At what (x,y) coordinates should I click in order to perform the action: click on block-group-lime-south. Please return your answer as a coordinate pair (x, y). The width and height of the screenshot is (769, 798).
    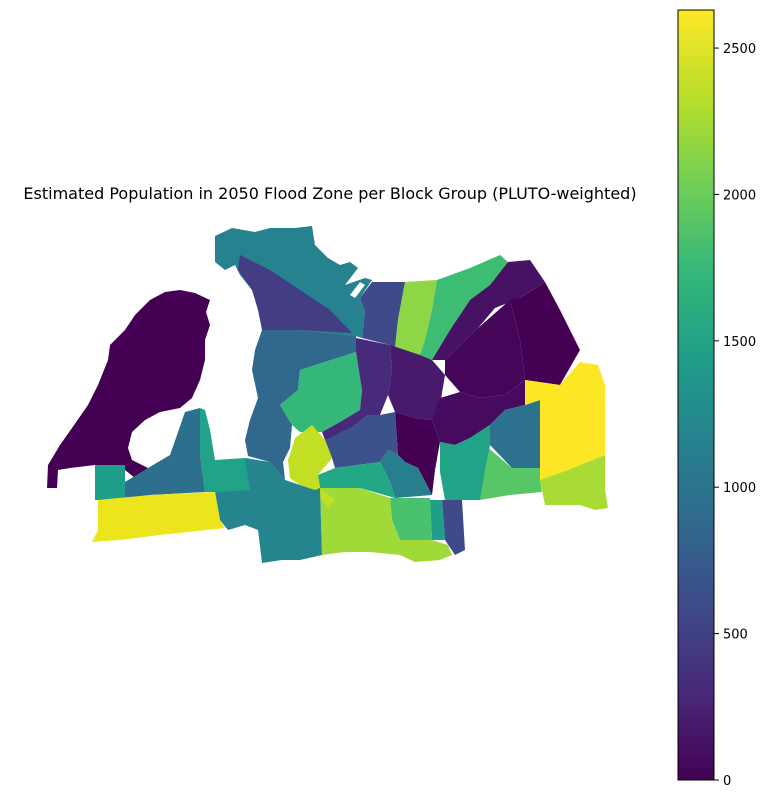
    Looking at the image, I should click on (386, 525).